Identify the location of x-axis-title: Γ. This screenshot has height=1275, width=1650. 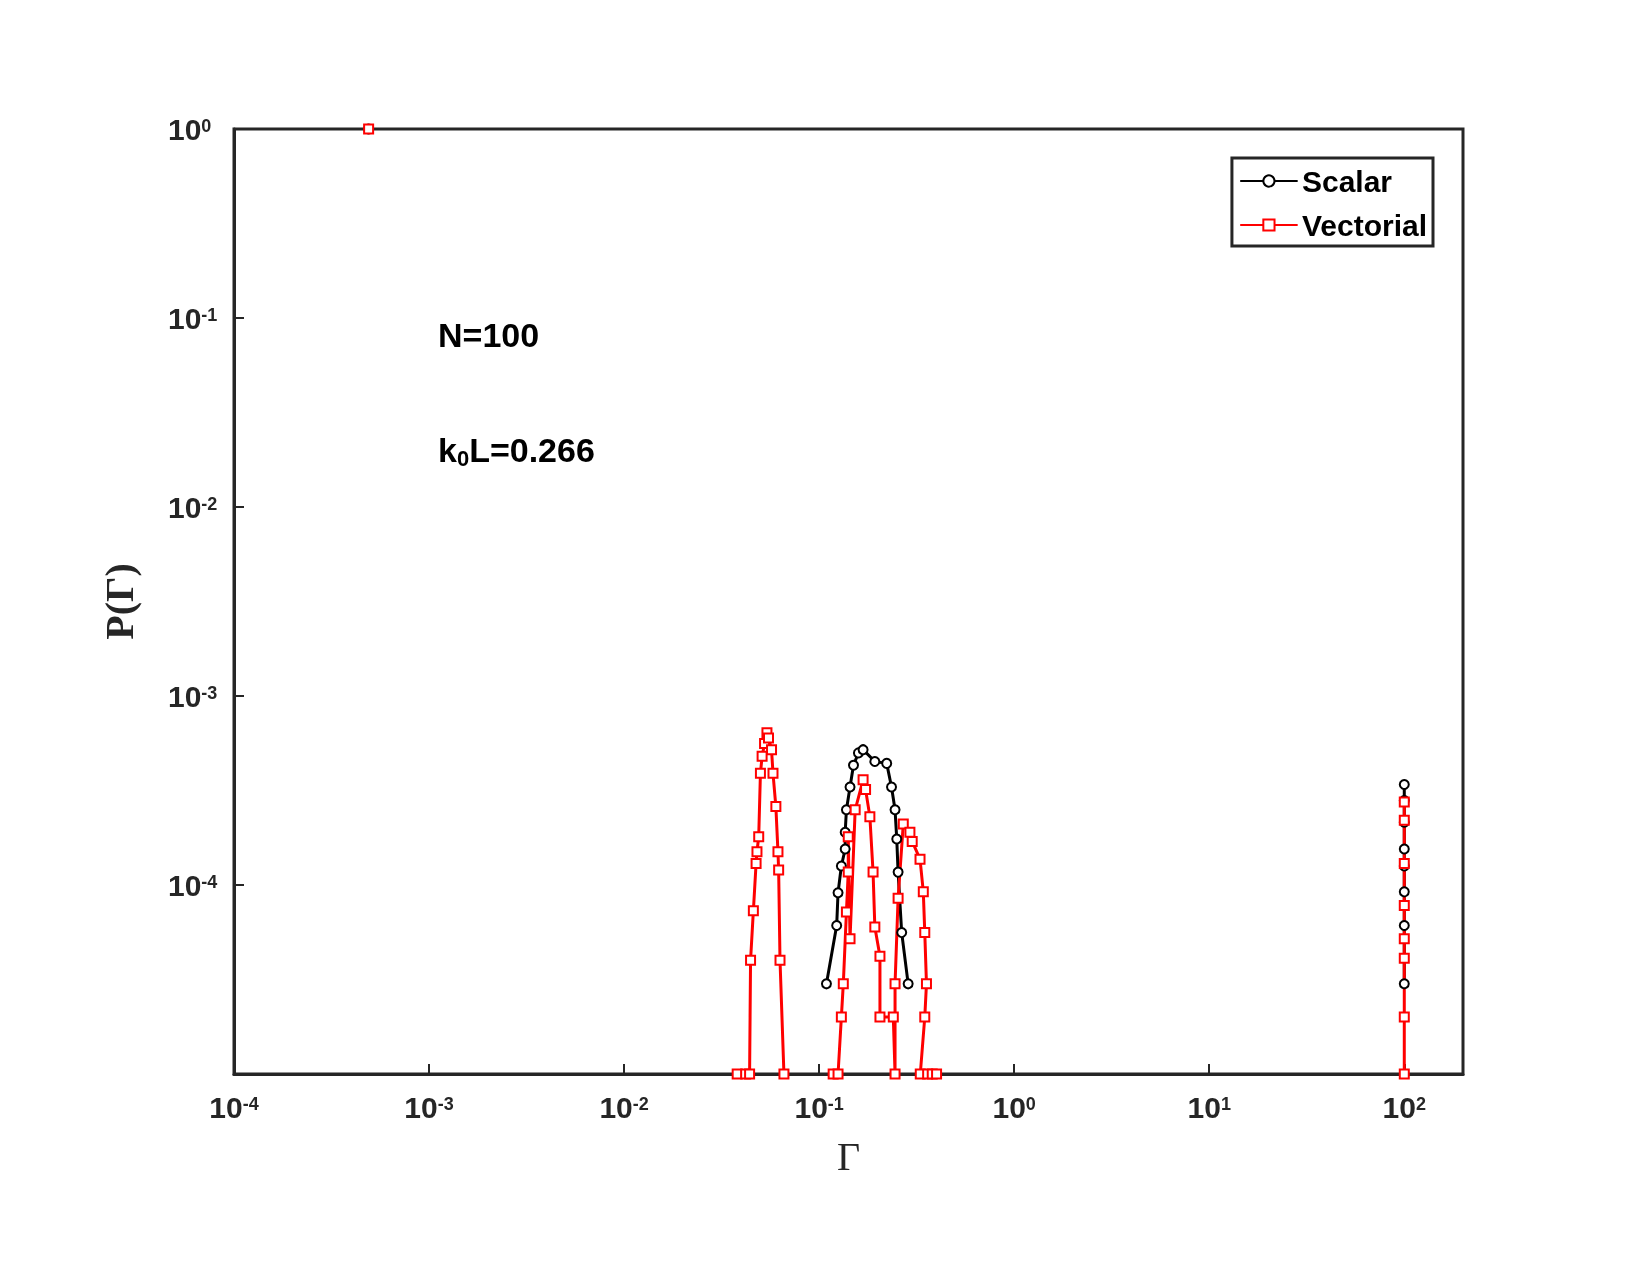
(848, 1156).